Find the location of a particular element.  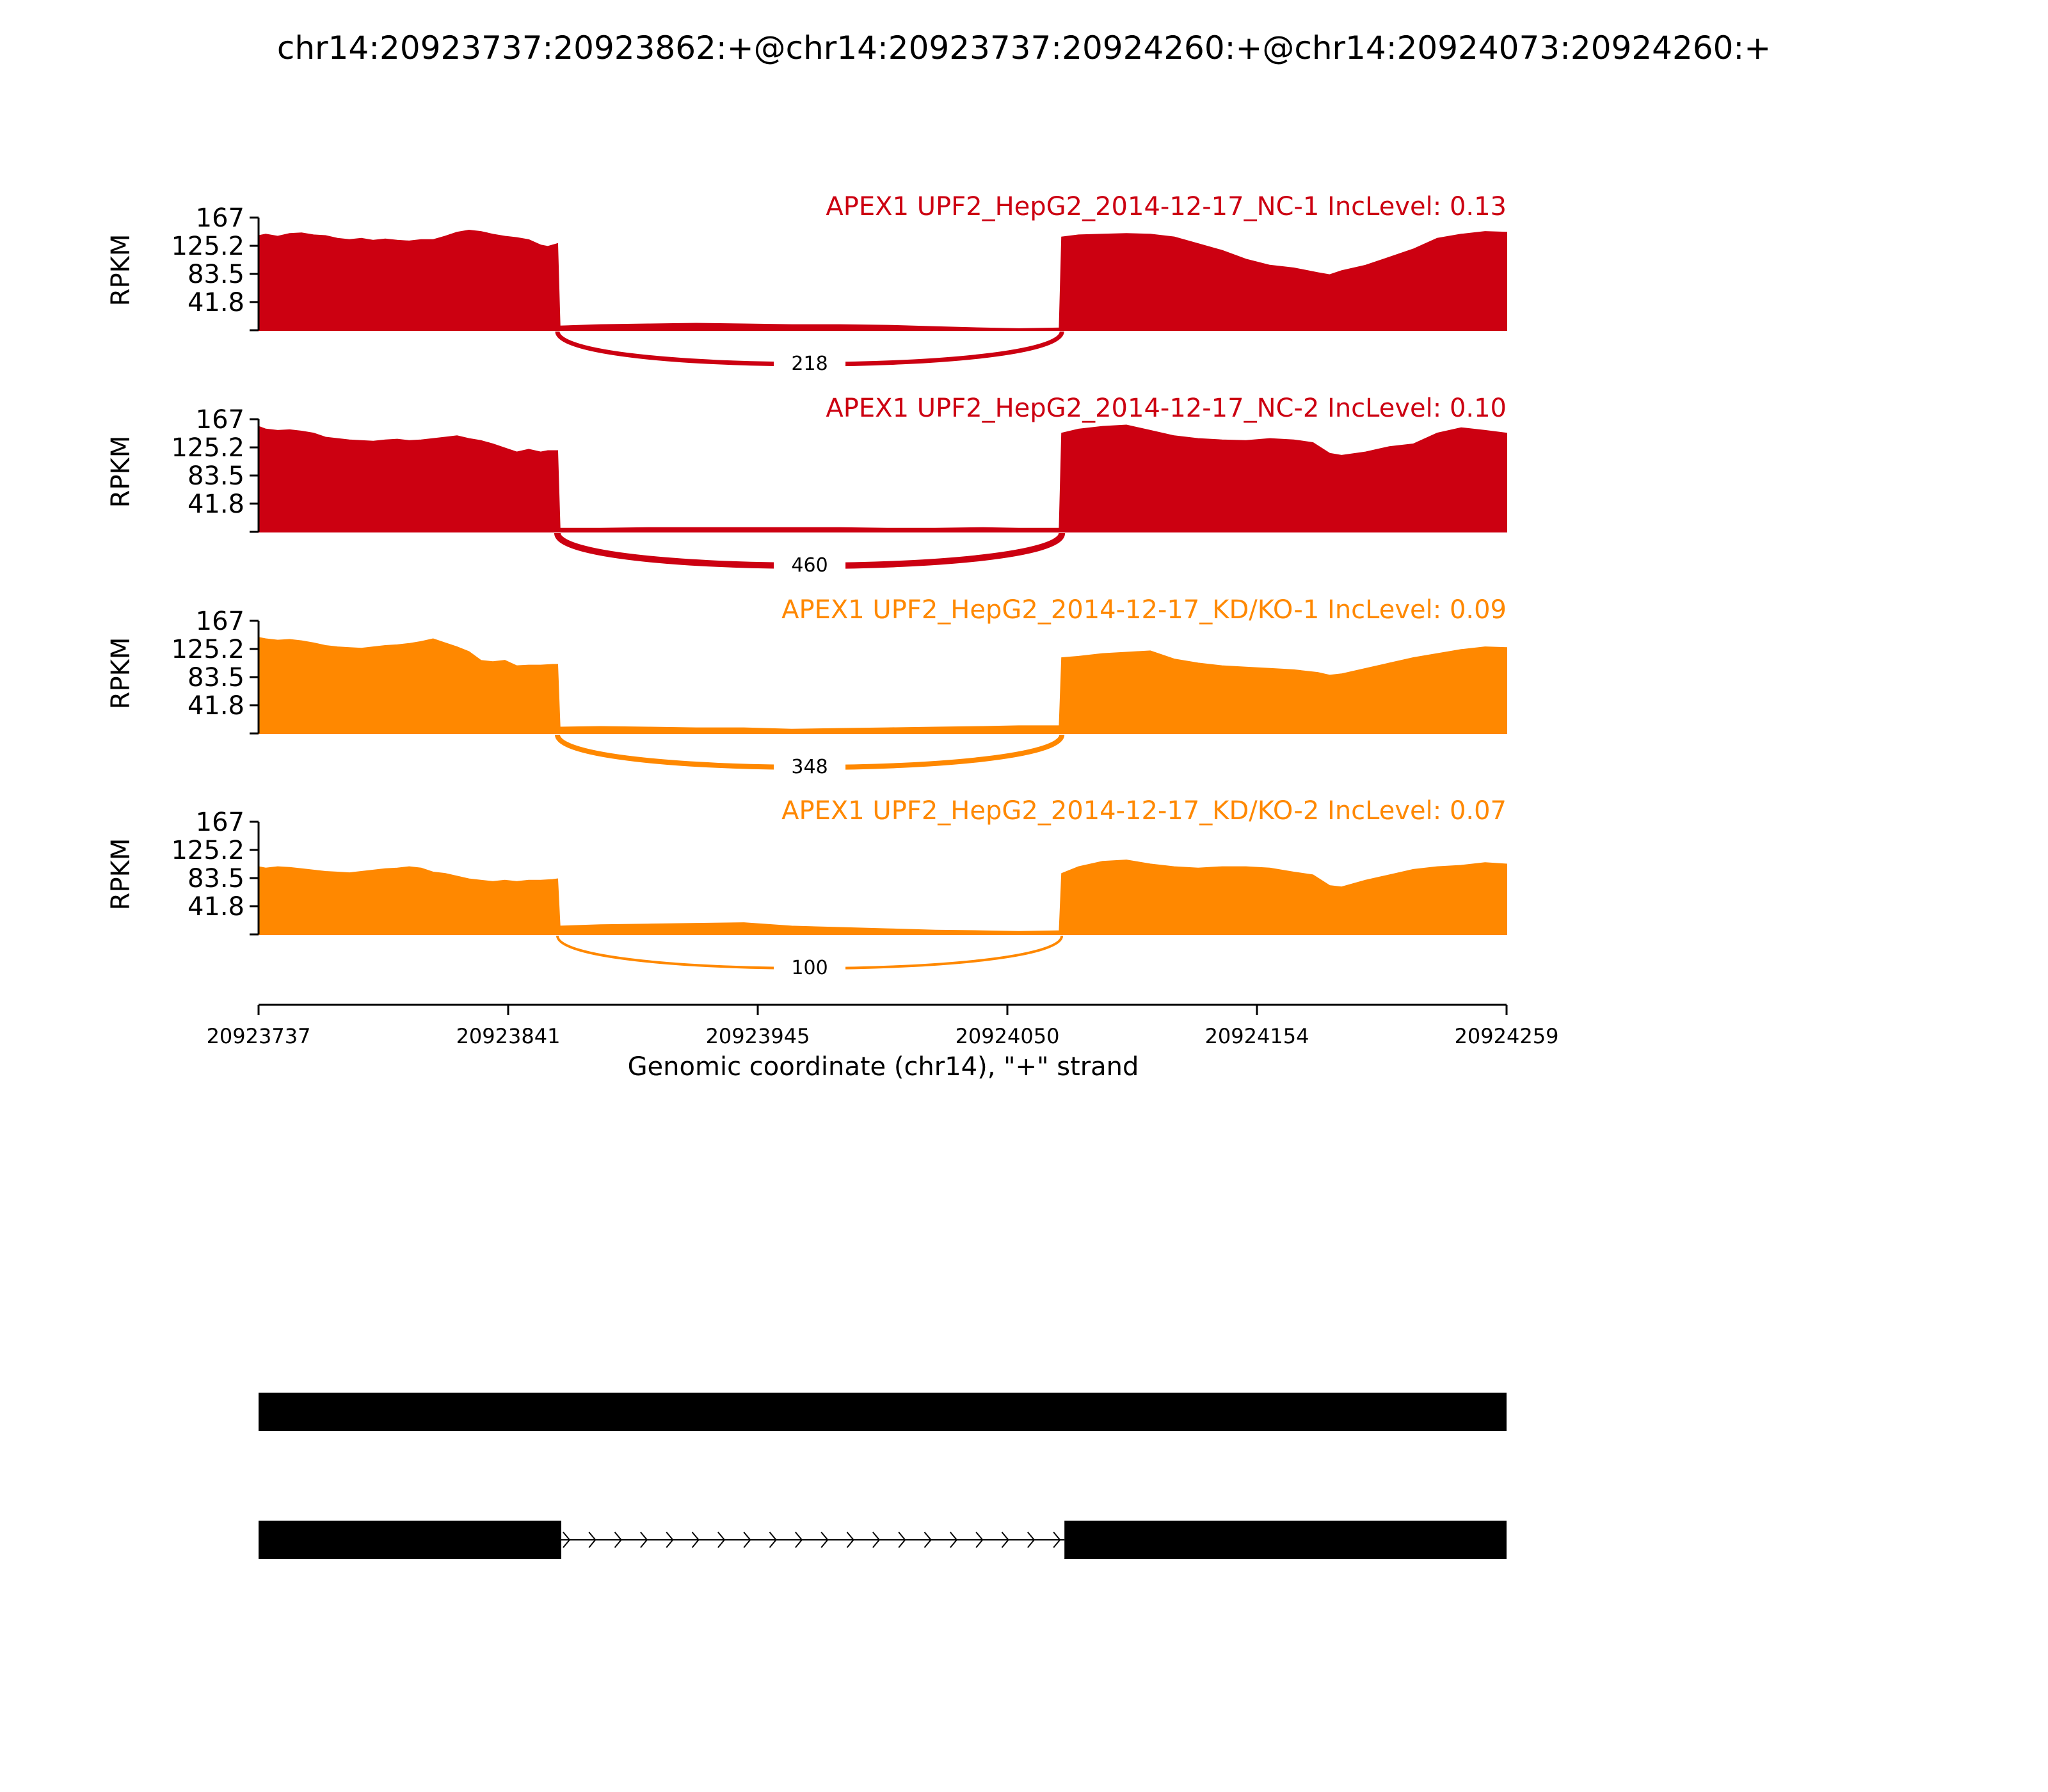

x-axis-label: Genomic coordinate (chr14), "+" strand is located at coordinates (883, 1067).